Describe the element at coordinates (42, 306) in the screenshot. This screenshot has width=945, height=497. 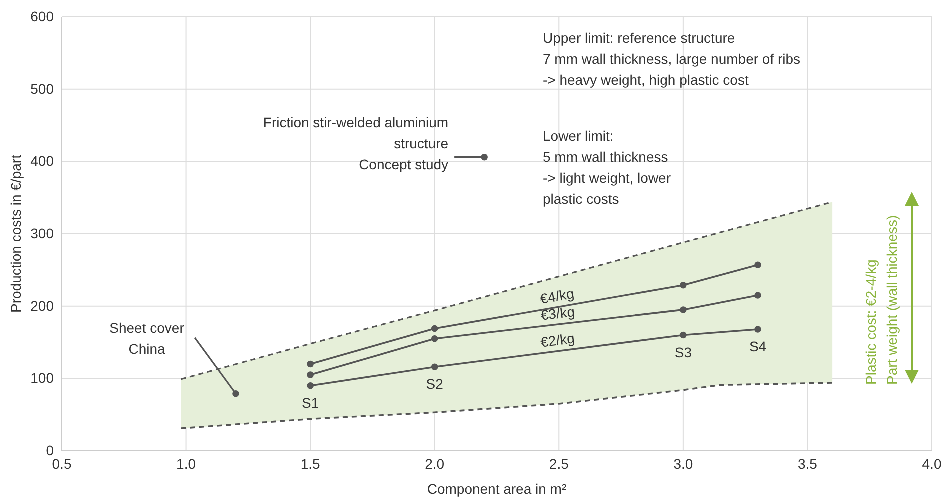
I see `y-tick-label: 200` at that location.